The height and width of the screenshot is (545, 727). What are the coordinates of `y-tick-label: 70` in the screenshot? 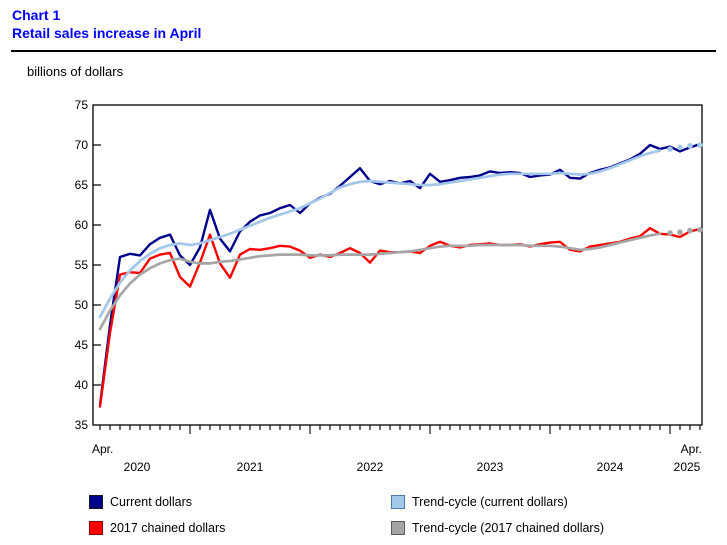 It's located at (81, 145).